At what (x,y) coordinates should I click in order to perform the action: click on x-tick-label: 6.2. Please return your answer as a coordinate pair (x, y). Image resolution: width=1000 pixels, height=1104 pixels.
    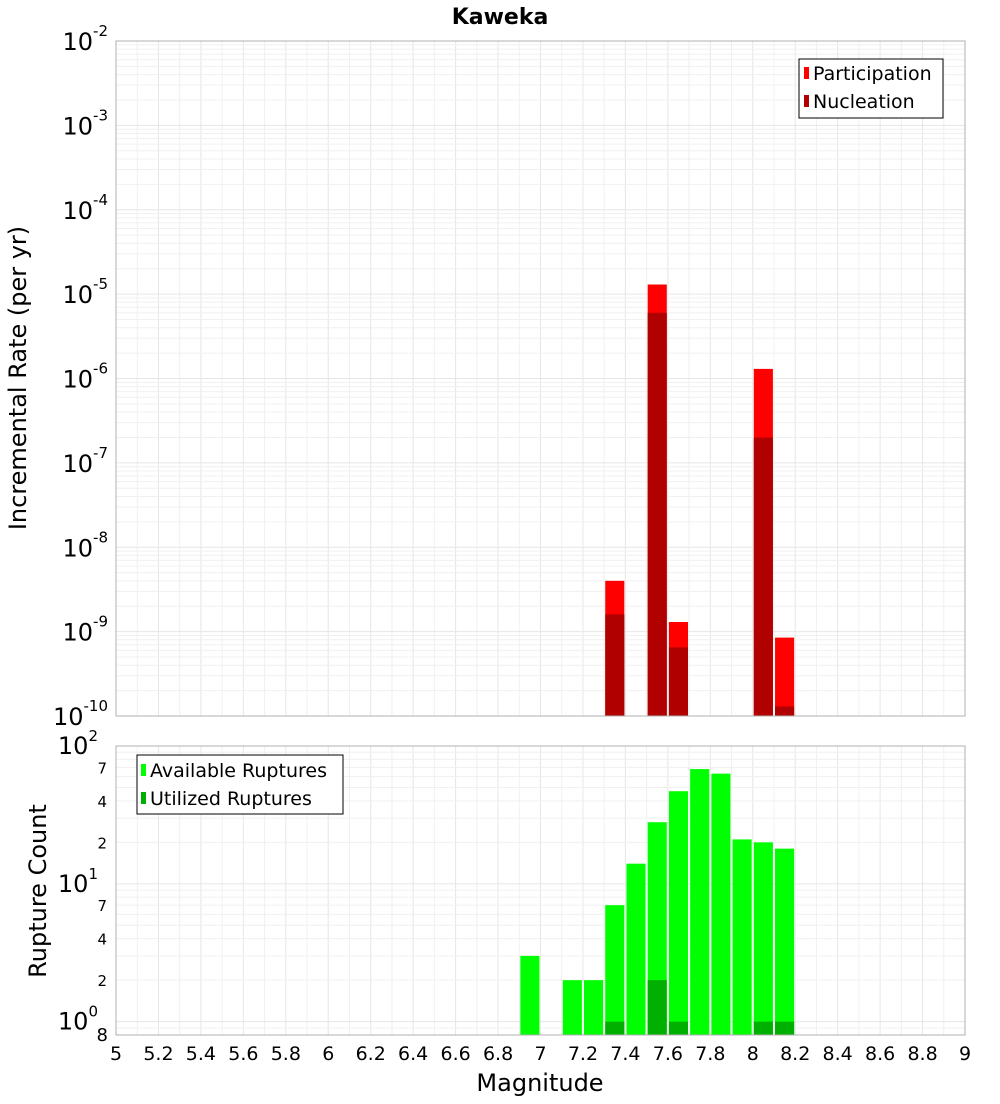
    Looking at the image, I should click on (371, 1054).